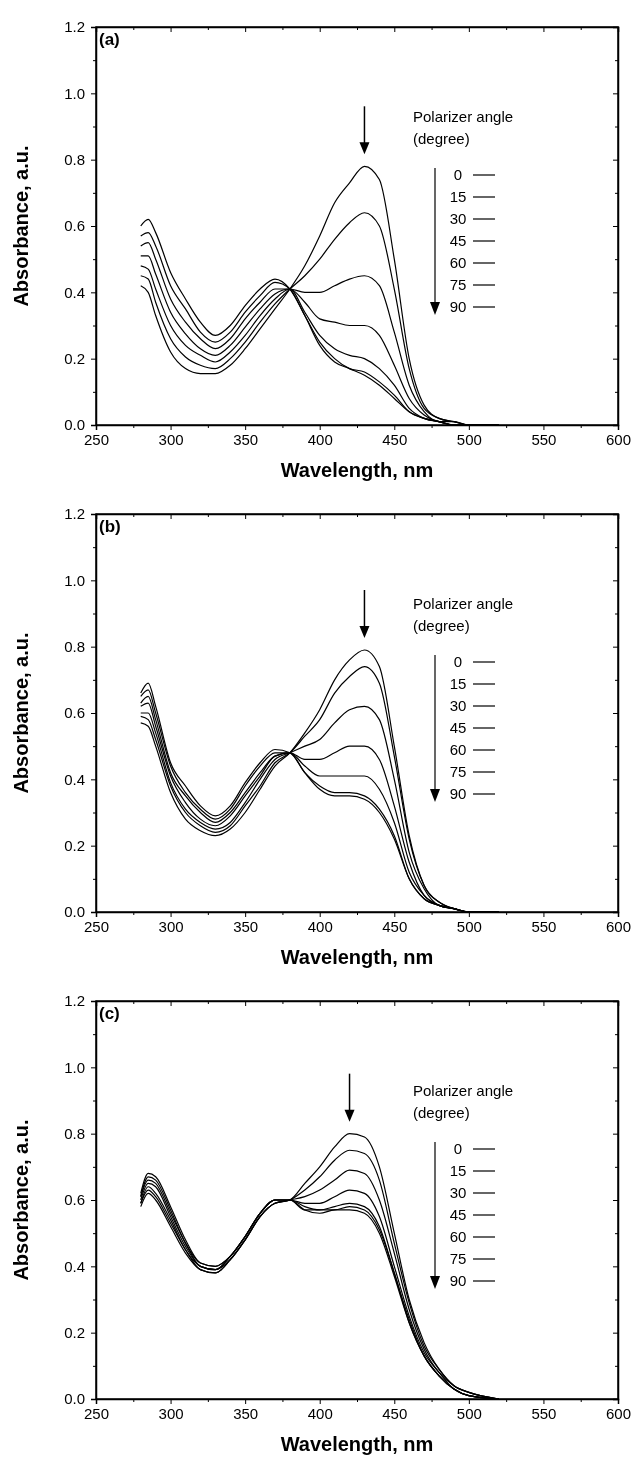  I want to click on chart-title: (c), so click(109, 1013).